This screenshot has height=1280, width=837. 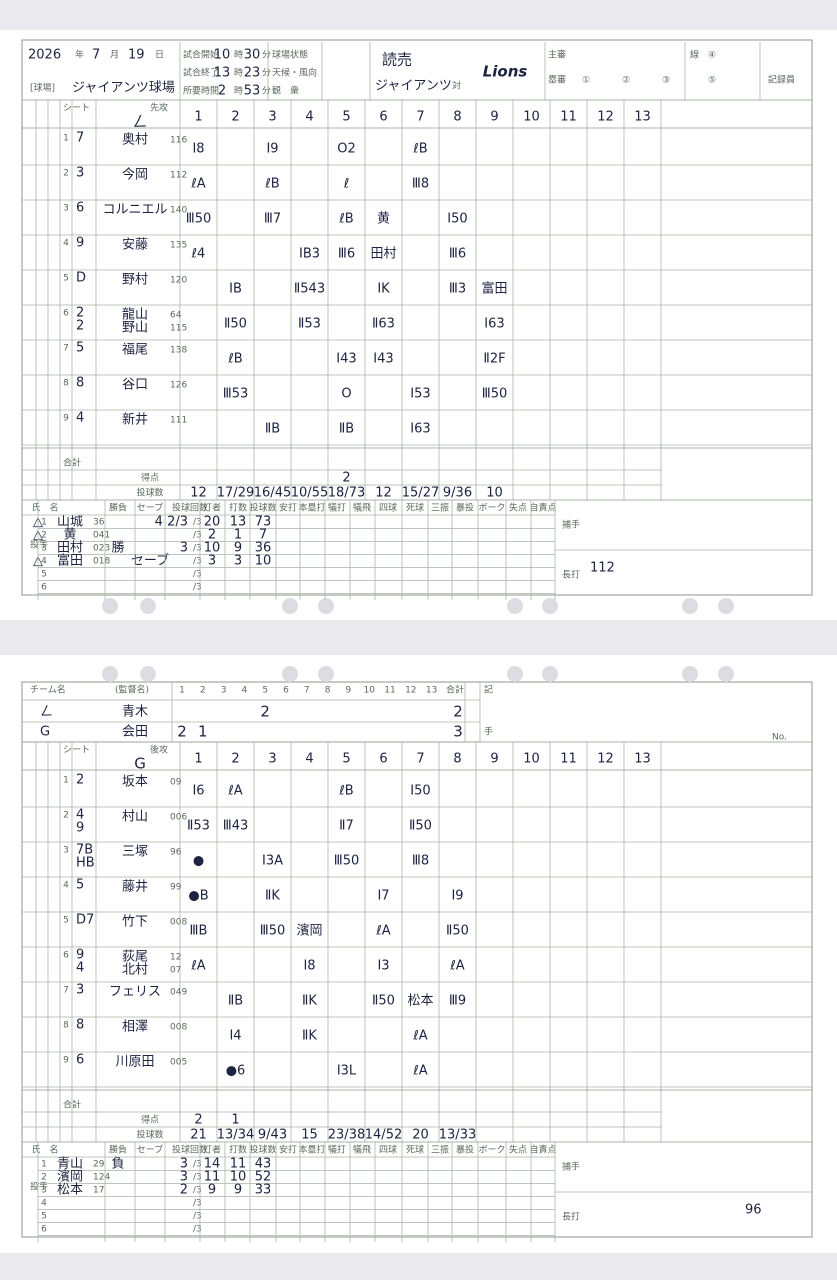 I want to click on label: Ⅲ50, so click(x=495, y=394).